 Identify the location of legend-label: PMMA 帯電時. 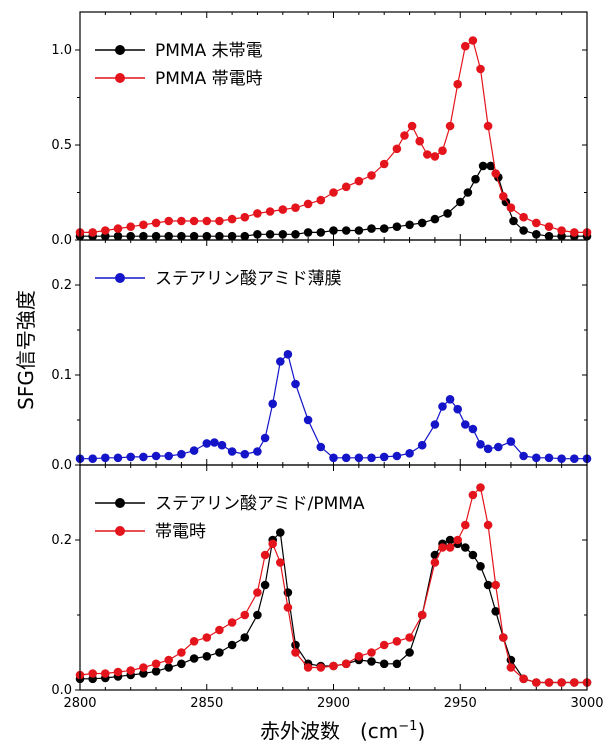
(209, 79).